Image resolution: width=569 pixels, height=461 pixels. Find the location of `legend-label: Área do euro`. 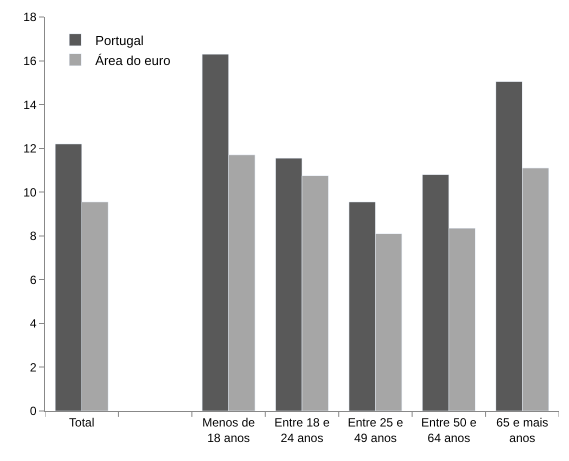

legend-label: Área do euro is located at coordinates (132, 60).